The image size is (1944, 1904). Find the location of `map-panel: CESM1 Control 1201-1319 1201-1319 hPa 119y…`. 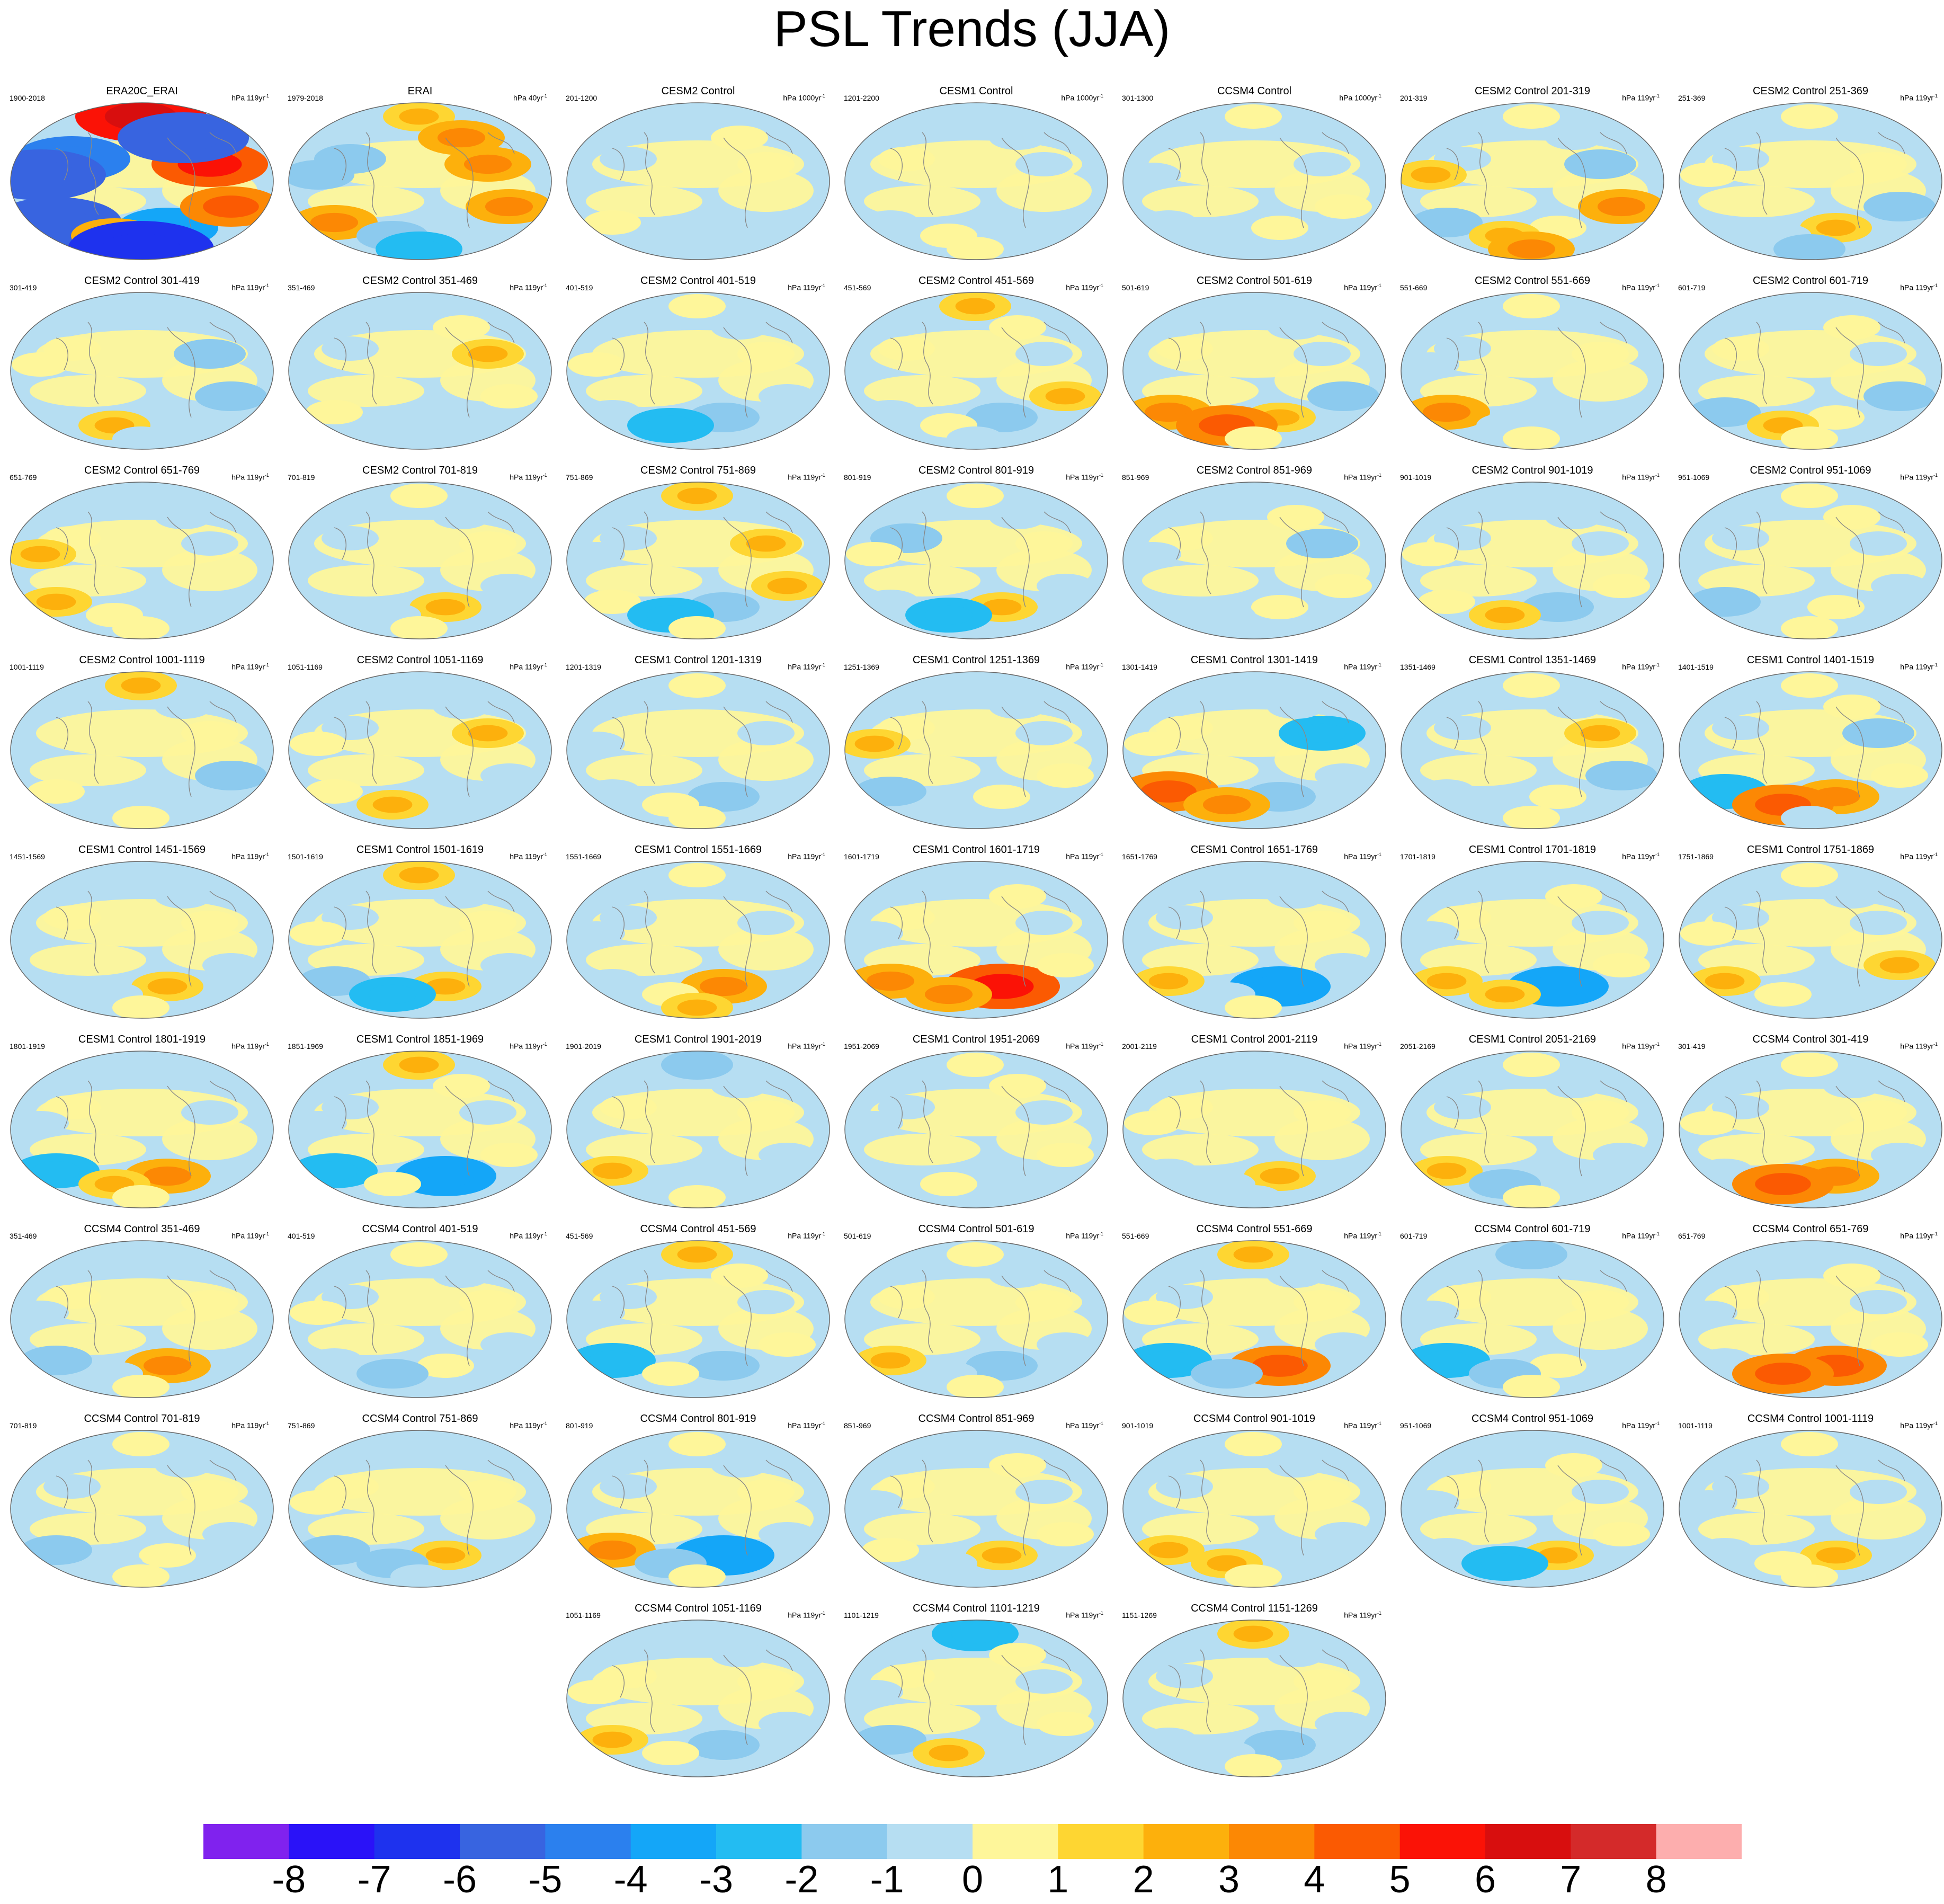

map-panel: CESM1 Control 1201-1319 1201-1319 hPa 119y… is located at coordinates (698, 744).